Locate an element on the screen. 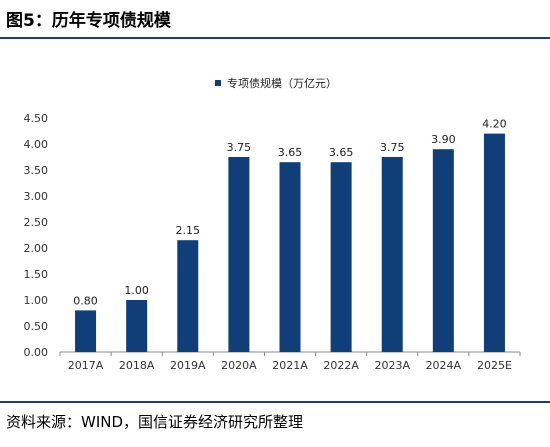  title-rule is located at coordinates (275, 38).